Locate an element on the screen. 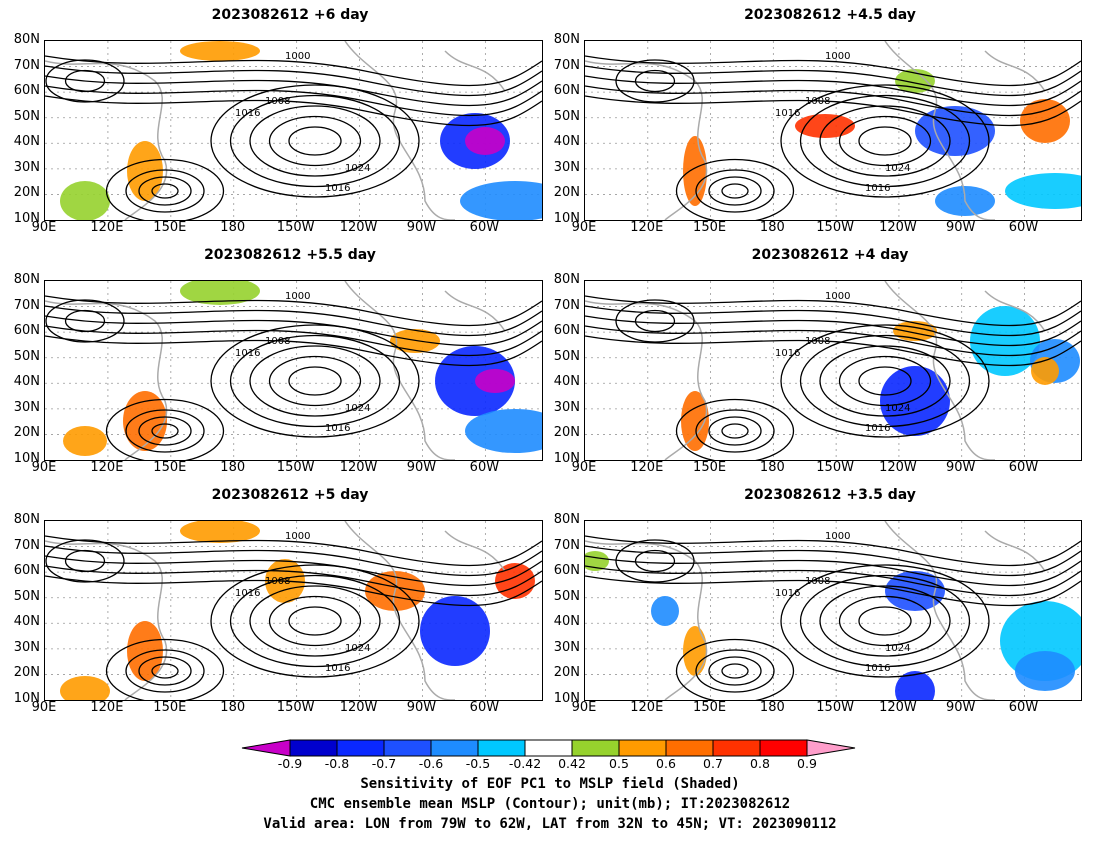 This screenshot has width=1100, height=850. colorbar-tick-label: -0.7 is located at coordinates (384, 763).